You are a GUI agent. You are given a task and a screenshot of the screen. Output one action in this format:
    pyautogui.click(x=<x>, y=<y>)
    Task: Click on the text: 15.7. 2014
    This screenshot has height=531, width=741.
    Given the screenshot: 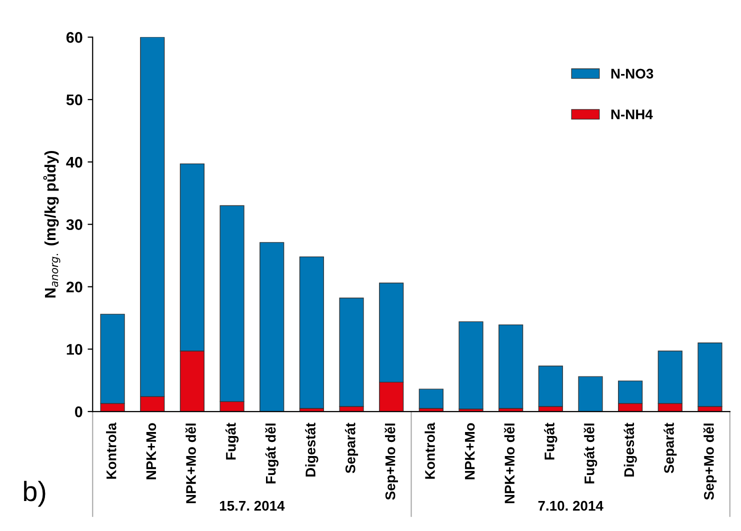 What is the action you would take?
    pyautogui.click(x=252, y=505)
    